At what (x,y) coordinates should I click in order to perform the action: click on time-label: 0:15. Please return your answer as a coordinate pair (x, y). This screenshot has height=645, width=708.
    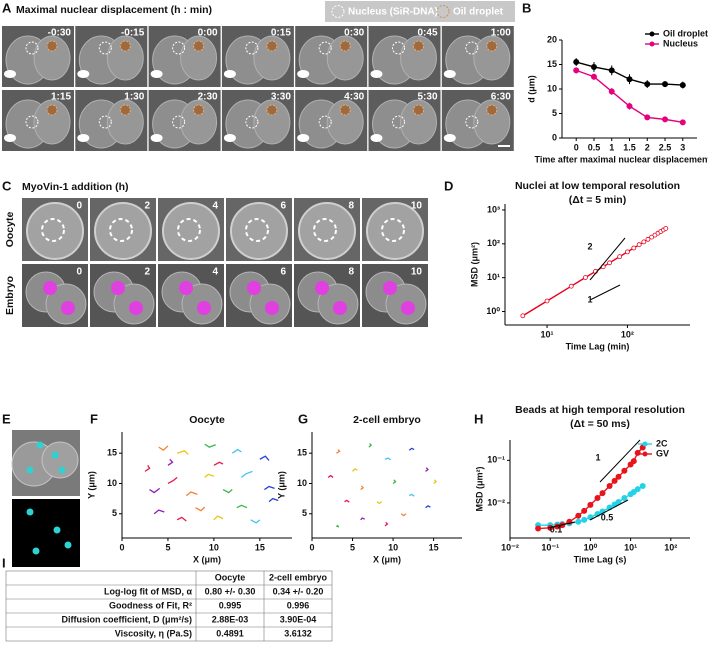
    Looking at the image, I should click on (281, 33).